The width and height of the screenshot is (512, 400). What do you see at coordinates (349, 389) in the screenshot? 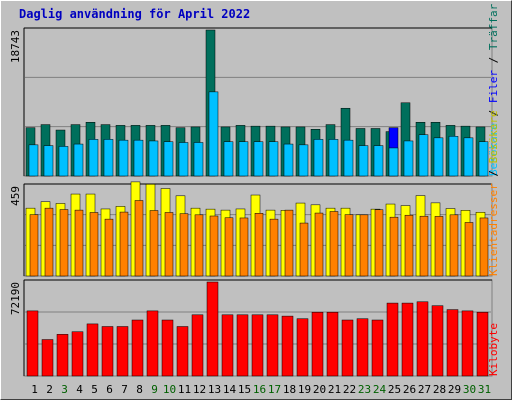
I see `x-tick-label: 22` at bounding box center [349, 389].